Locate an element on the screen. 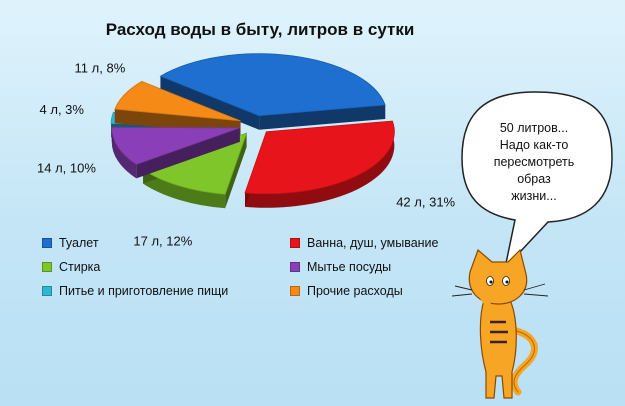 The width and height of the screenshot is (625, 406). legend-item-other: Прочие расходы is located at coordinates (346, 291).